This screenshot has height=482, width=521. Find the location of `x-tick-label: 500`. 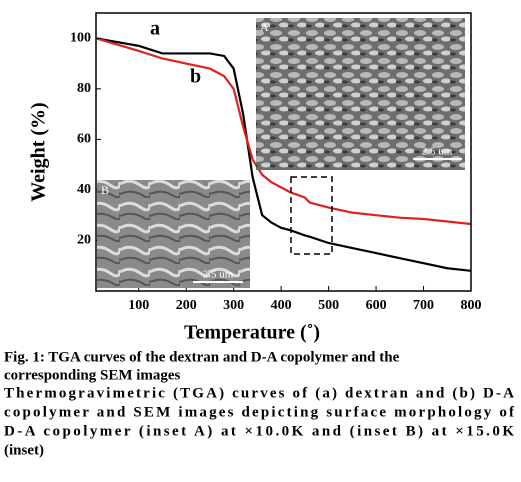

x-tick-label: 500 is located at coordinates (328, 305).